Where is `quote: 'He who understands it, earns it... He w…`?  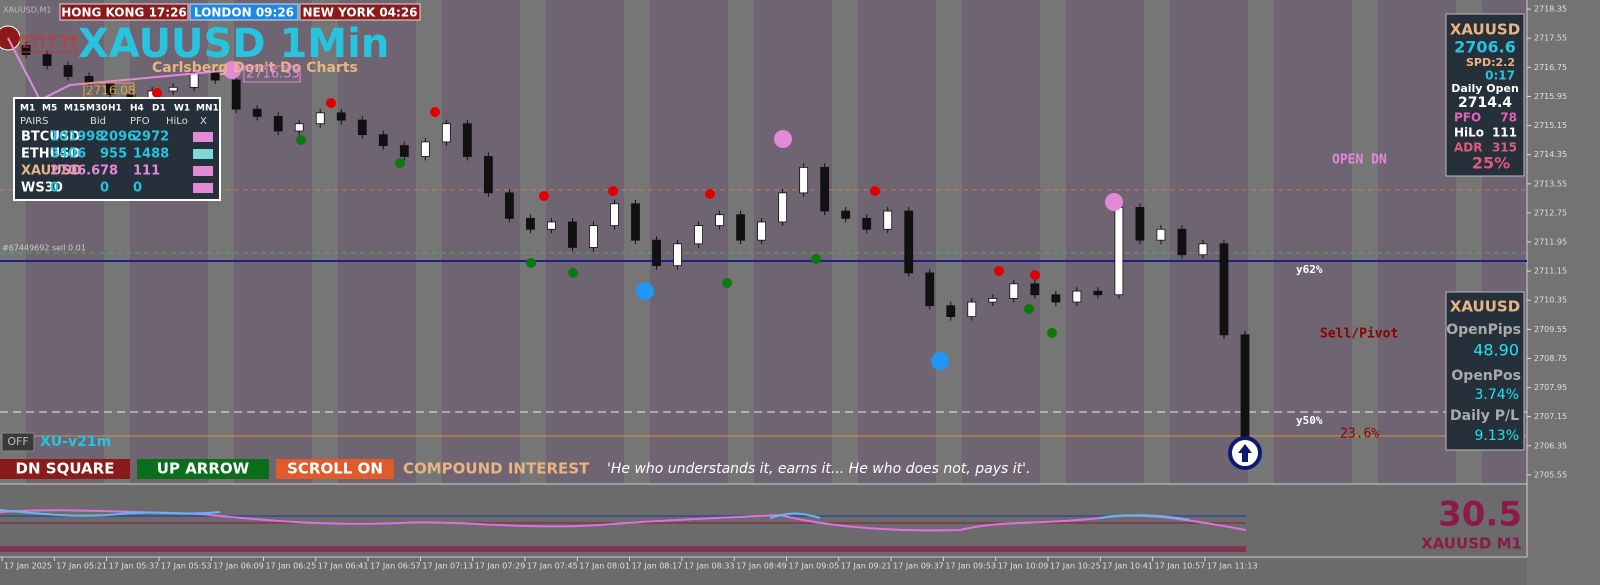
quote: 'He who understands it, earns it... He w… is located at coordinates (818, 469).